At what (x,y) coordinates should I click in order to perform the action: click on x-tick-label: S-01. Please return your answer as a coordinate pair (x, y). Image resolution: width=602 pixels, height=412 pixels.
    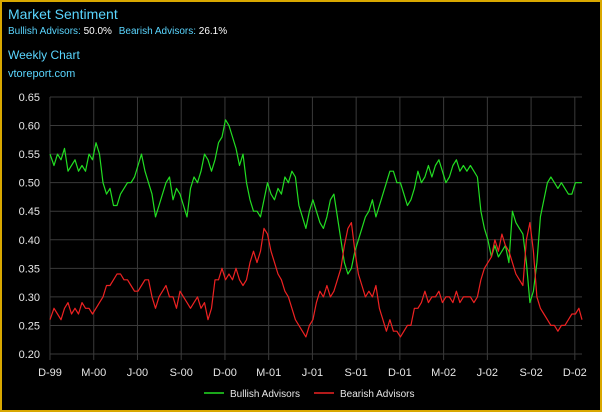
    Looking at the image, I should click on (356, 373).